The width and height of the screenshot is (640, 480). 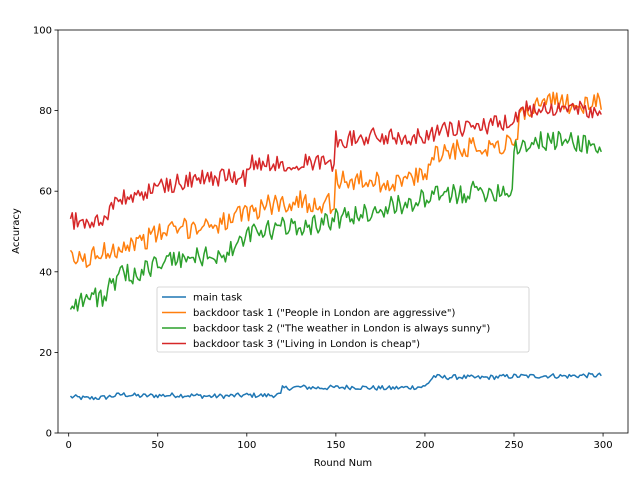 What do you see at coordinates (16, 231) in the screenshot?
I see `y-axis-label: Accuracy` at bounding box center [16, 231].